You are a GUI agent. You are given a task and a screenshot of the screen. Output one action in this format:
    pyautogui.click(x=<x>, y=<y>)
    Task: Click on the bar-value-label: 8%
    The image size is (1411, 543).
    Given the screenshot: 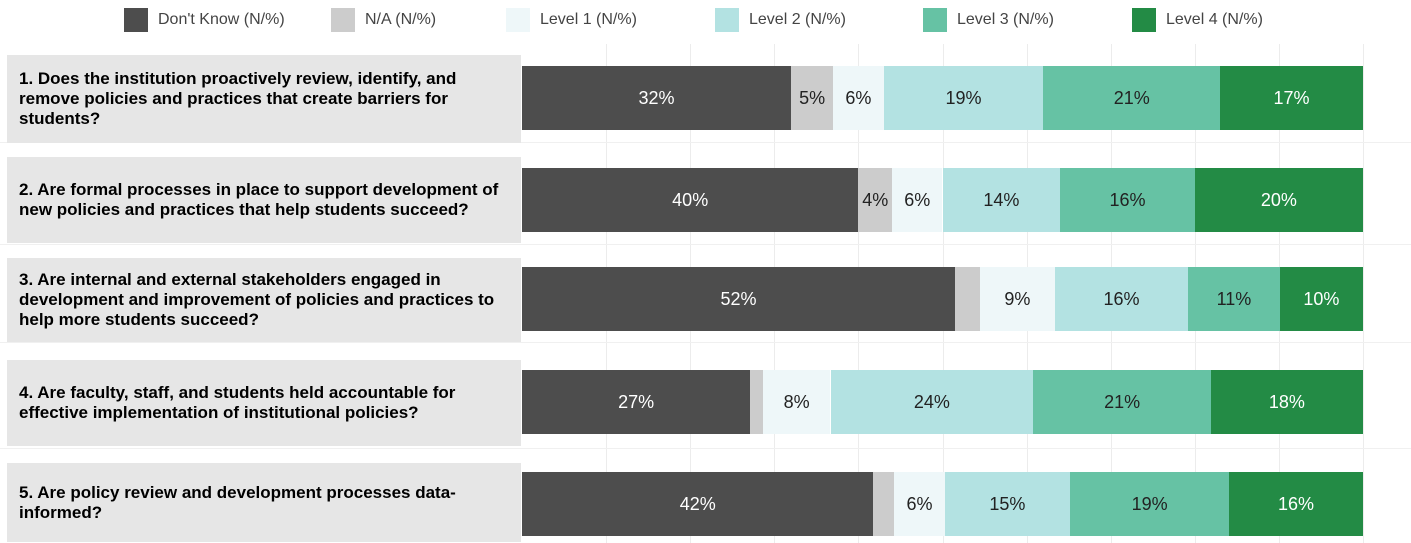 What is the action you would take?
    pyautogui.click(x=796, y=401)
    